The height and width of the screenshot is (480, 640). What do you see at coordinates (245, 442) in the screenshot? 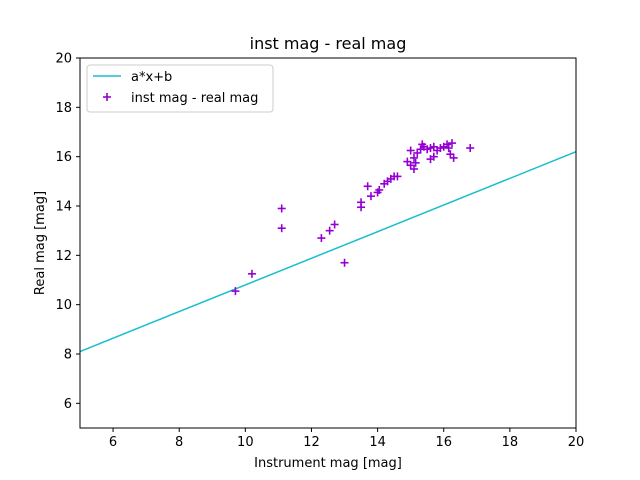
I see `x-tick-label: 10` at bounding box center [245, 442].